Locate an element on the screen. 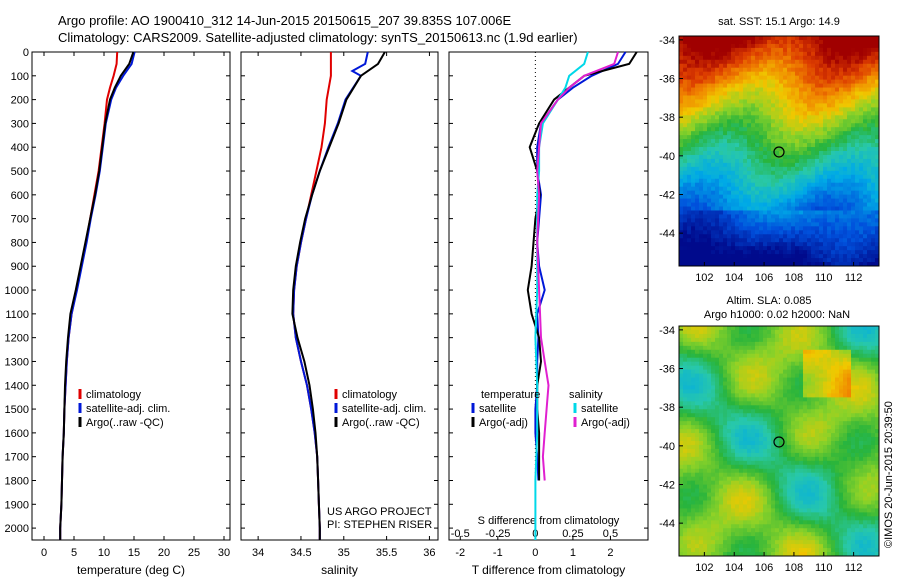 The image size is (900, 580). map-x-tick-label: 102 is located at coordinates (704, 278).